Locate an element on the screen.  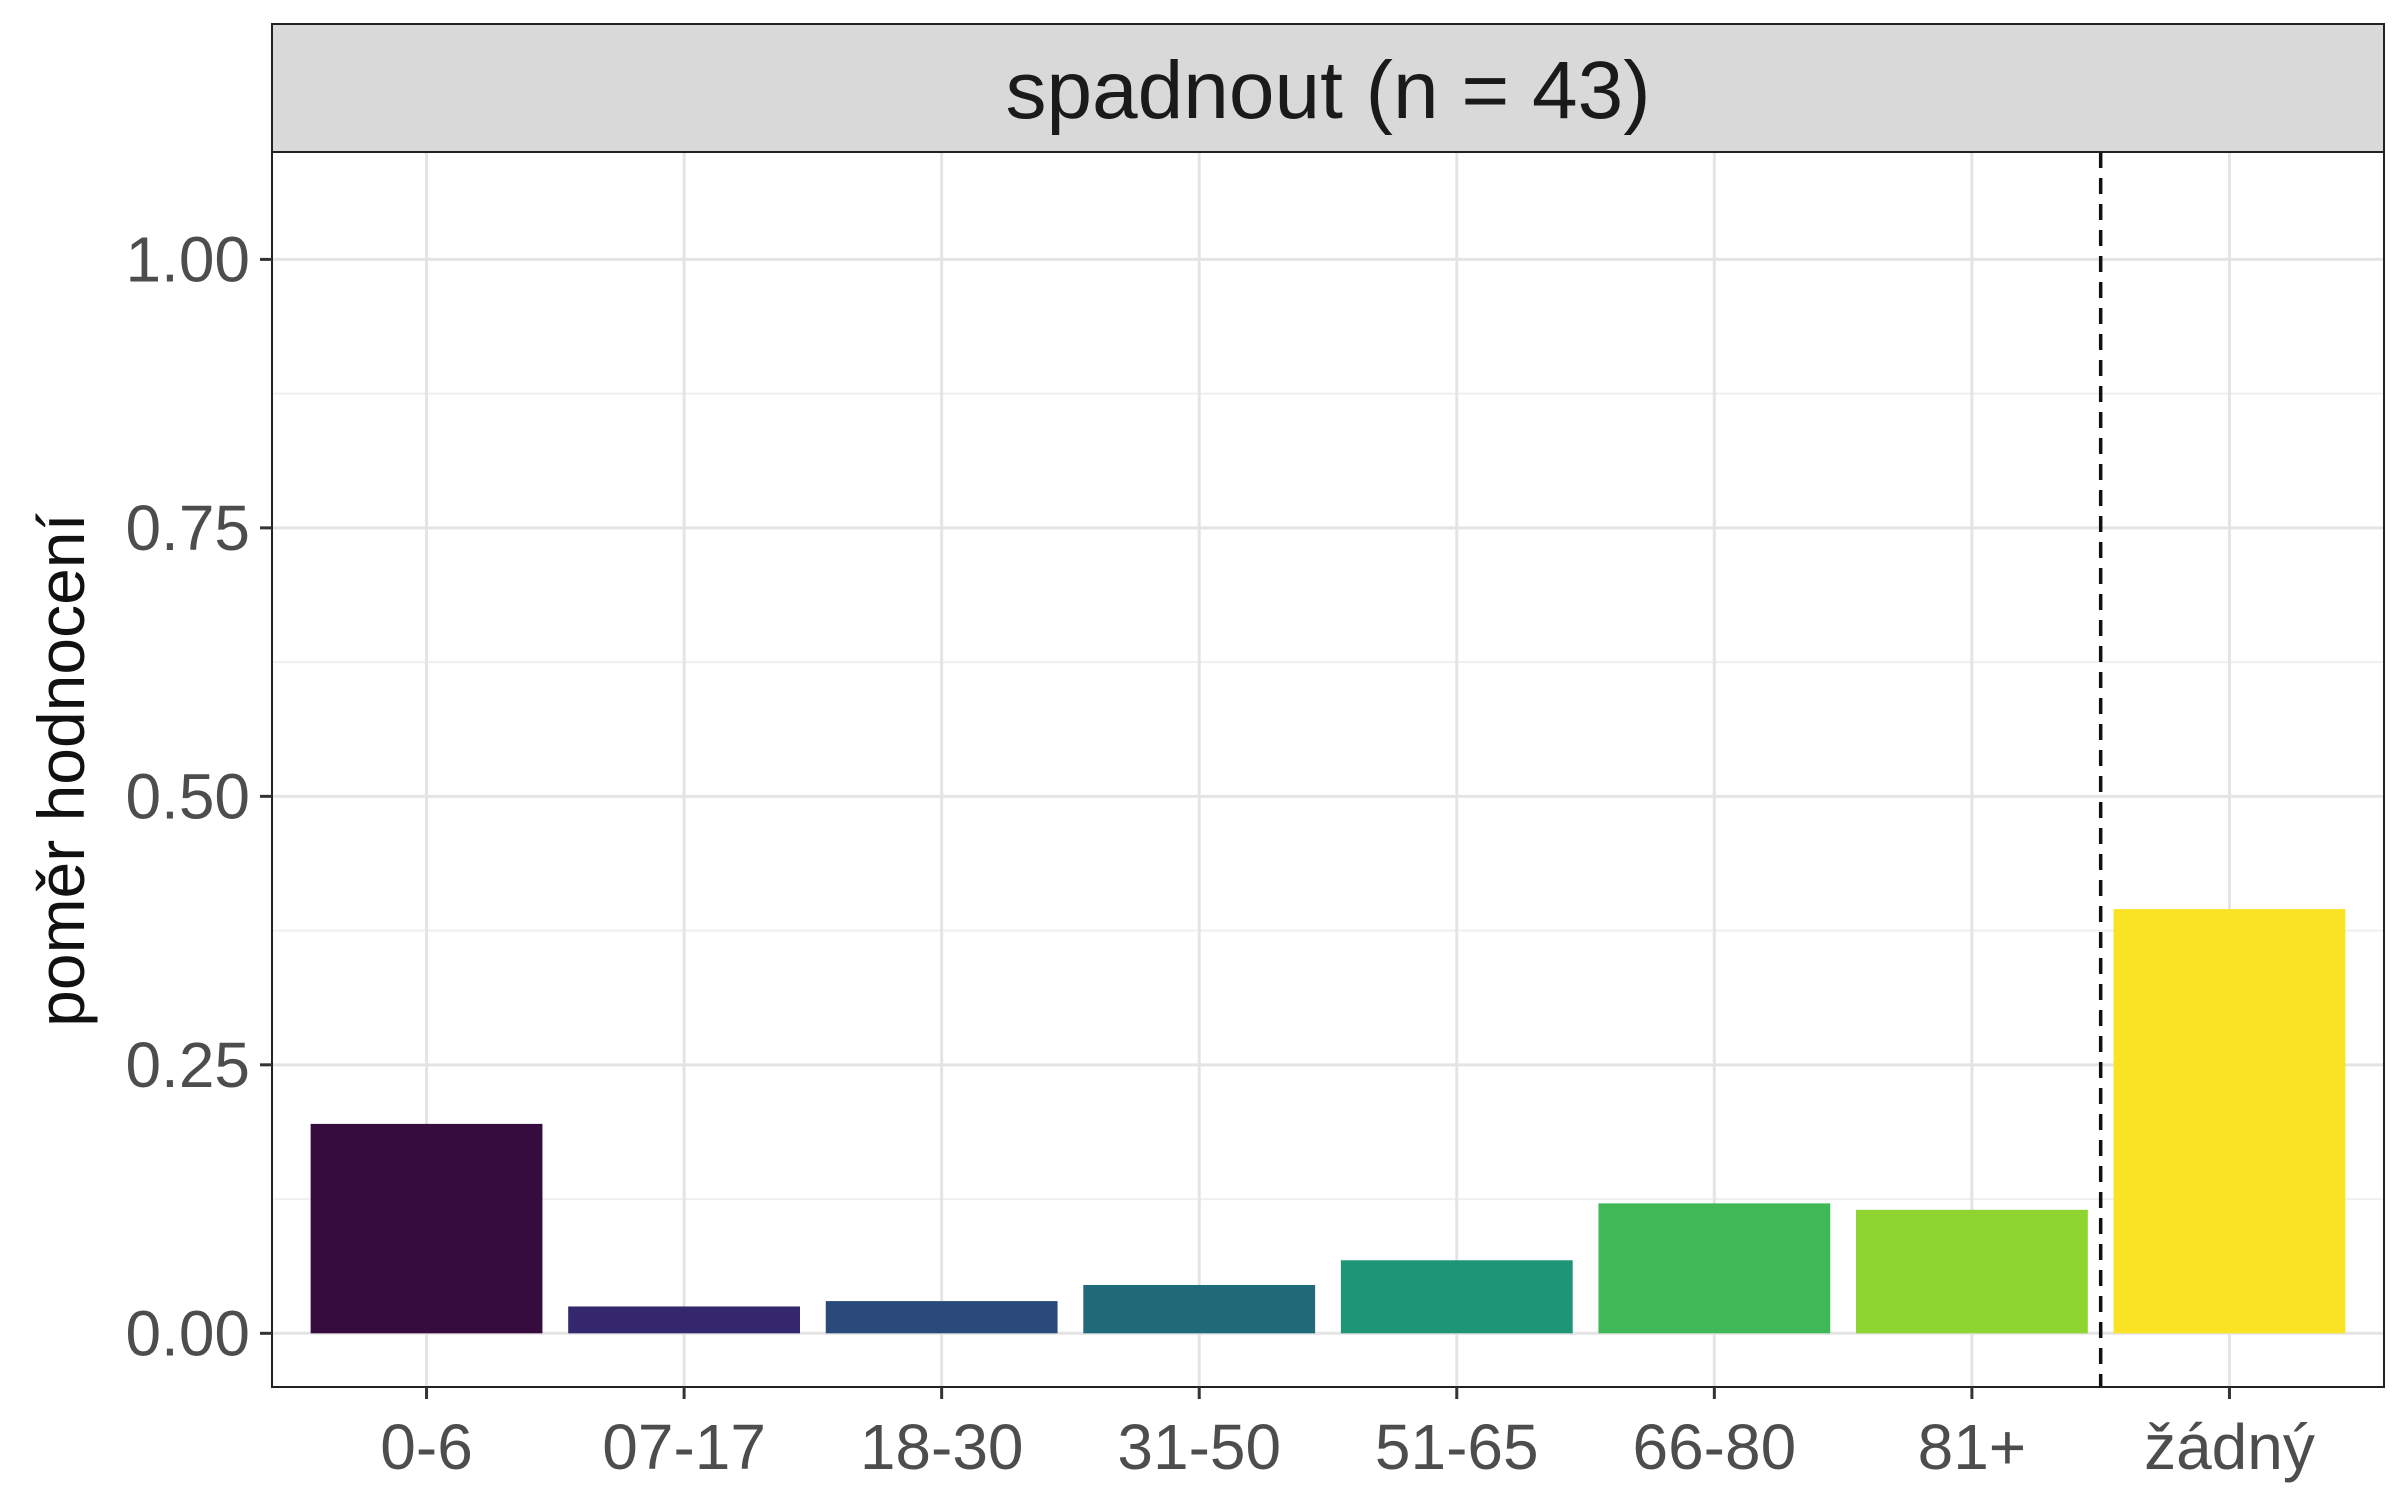
x-tick-label: 0-6 is located at coordinates (426, 1447).